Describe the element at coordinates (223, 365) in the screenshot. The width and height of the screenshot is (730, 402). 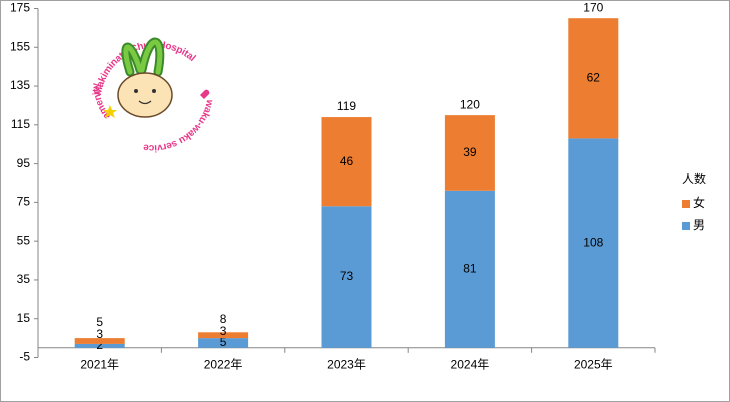
I see `x-tick-label: 2022年` at that location.